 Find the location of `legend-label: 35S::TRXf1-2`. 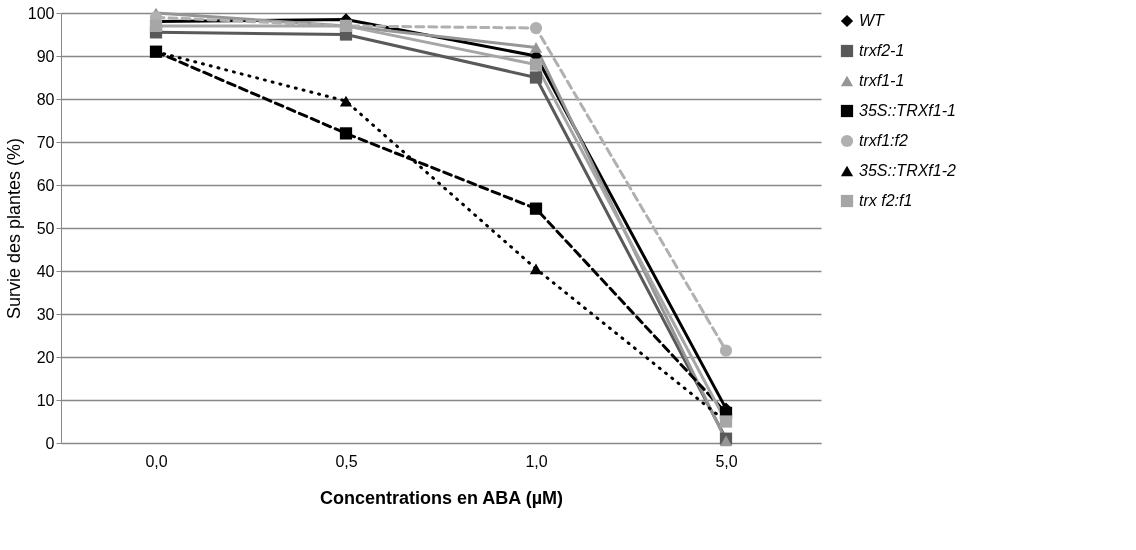

legend-label: 35S::TRXf1-2 is located at coordinates (908, 170).